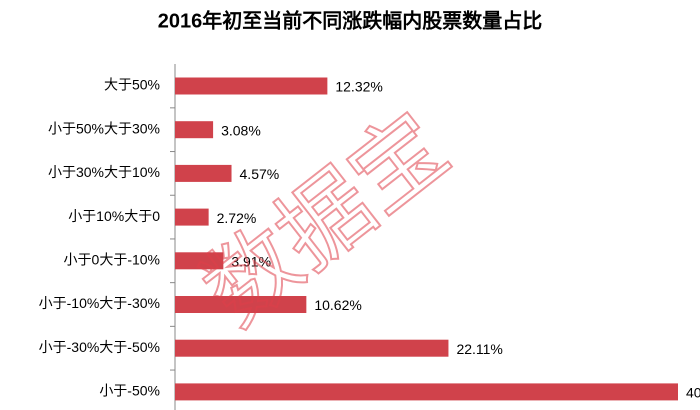 The height and width of the screenshot is (410, 700). What do you see at coordinates (104, 172) in the screenshot?
I see `category-label: 小于30%大于10%` at bounding box center [104, 172].